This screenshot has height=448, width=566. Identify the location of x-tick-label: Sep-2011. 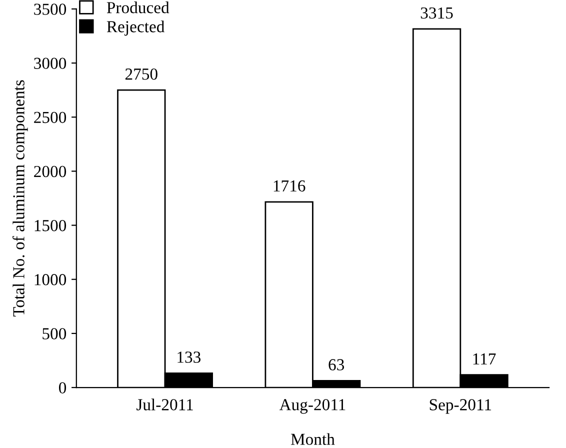
(461, 406).